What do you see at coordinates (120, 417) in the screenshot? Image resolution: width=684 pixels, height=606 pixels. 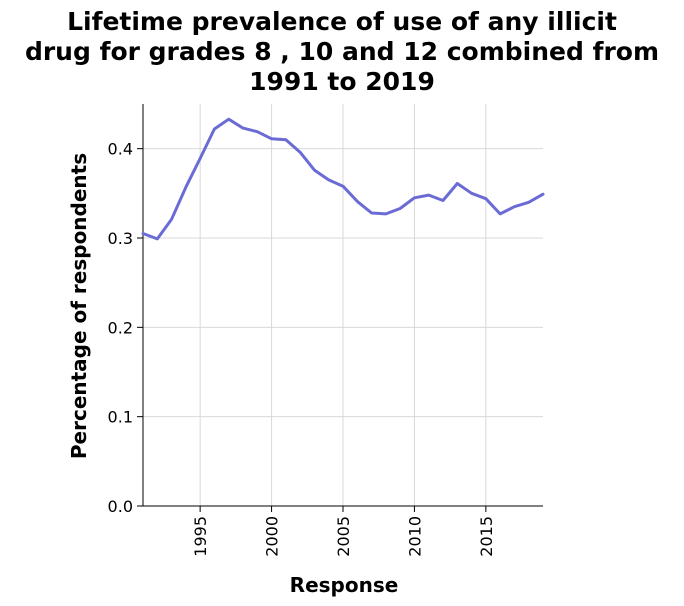 I see `y-tick-label: 0.1` at bounding box center [120, 417].